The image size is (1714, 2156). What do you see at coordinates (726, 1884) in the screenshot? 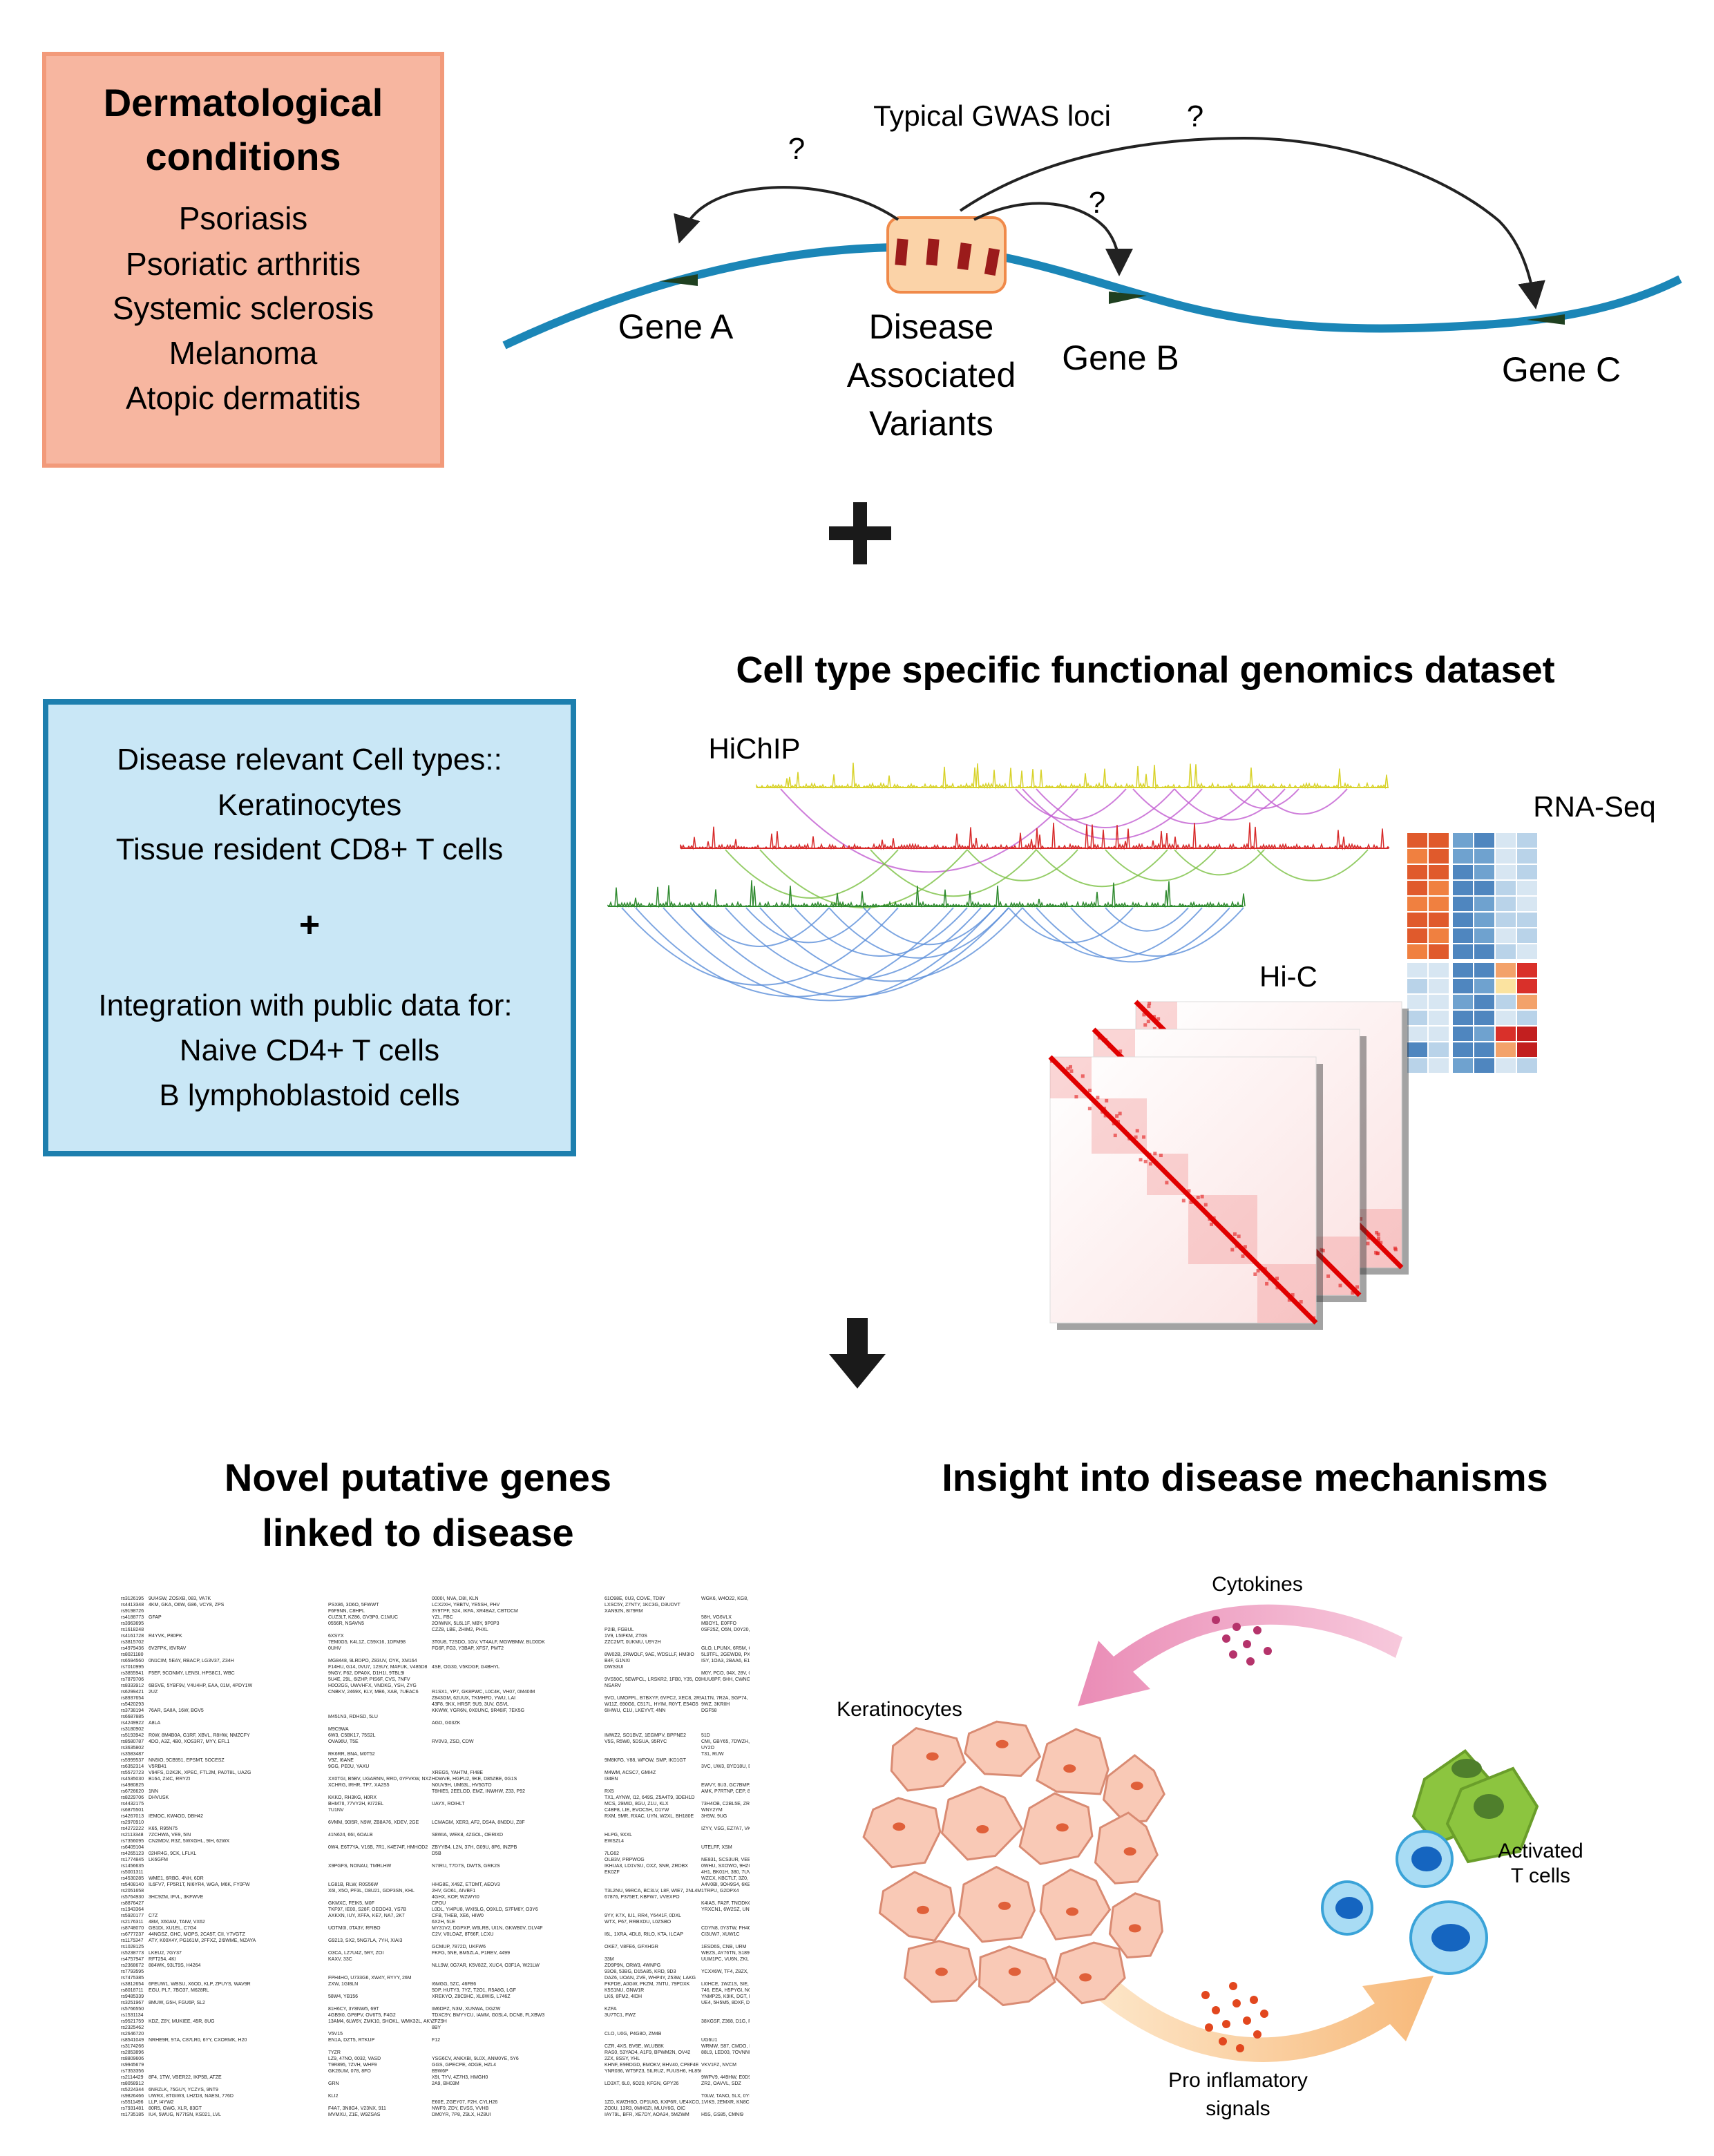
I see `gene-table-cell: A4V0BI, 9OH9S4, 6KBB7, NHTKUM, N2T, HYB` at bounding box center [726, 1884].